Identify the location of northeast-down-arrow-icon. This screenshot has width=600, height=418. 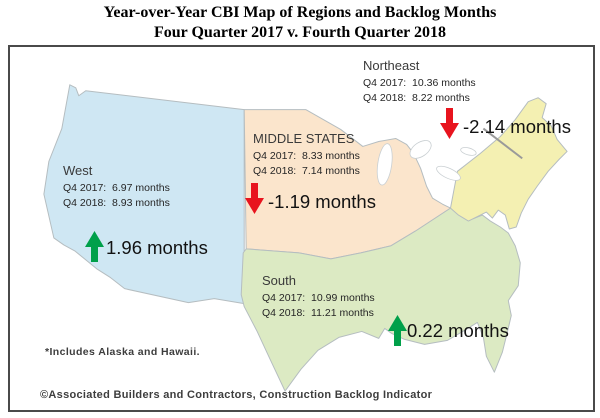
(449, 123).